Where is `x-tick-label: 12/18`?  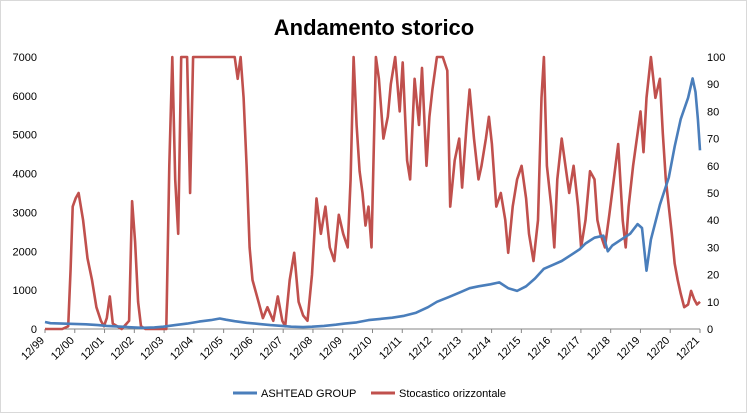
x-tick-label: 12/18 is located at coordinates (599, 349).